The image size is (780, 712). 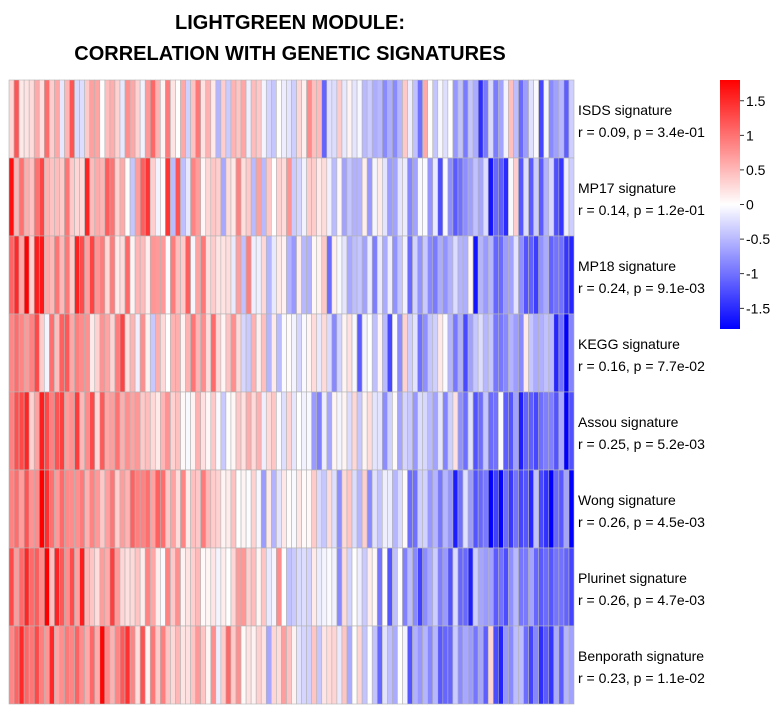 I want to click on row-label-stat: r = 0.09, p = 3.4e-01, so click(x=641, y=132).